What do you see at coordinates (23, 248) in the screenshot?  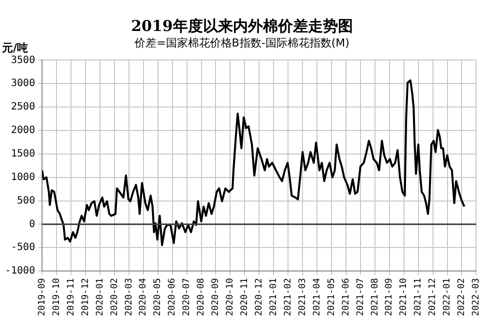 I see `y-tick-label: -500` at bounding box center [23, 248].